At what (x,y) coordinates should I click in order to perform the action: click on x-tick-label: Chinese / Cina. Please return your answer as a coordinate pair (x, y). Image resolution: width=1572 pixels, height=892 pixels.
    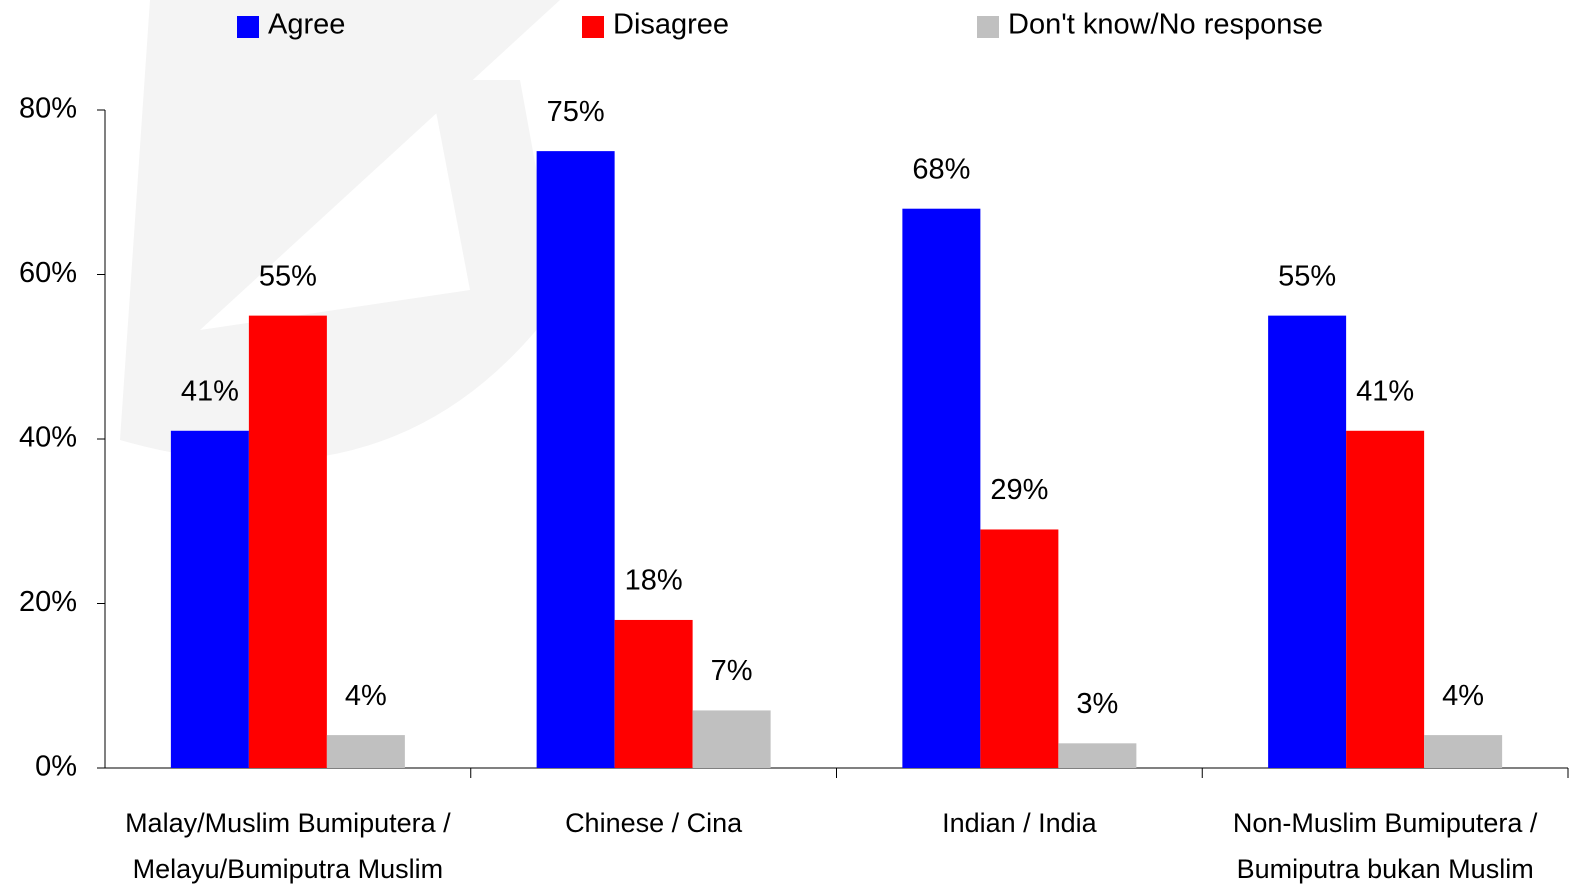
    Looking at the image, I should click on (654, 823).